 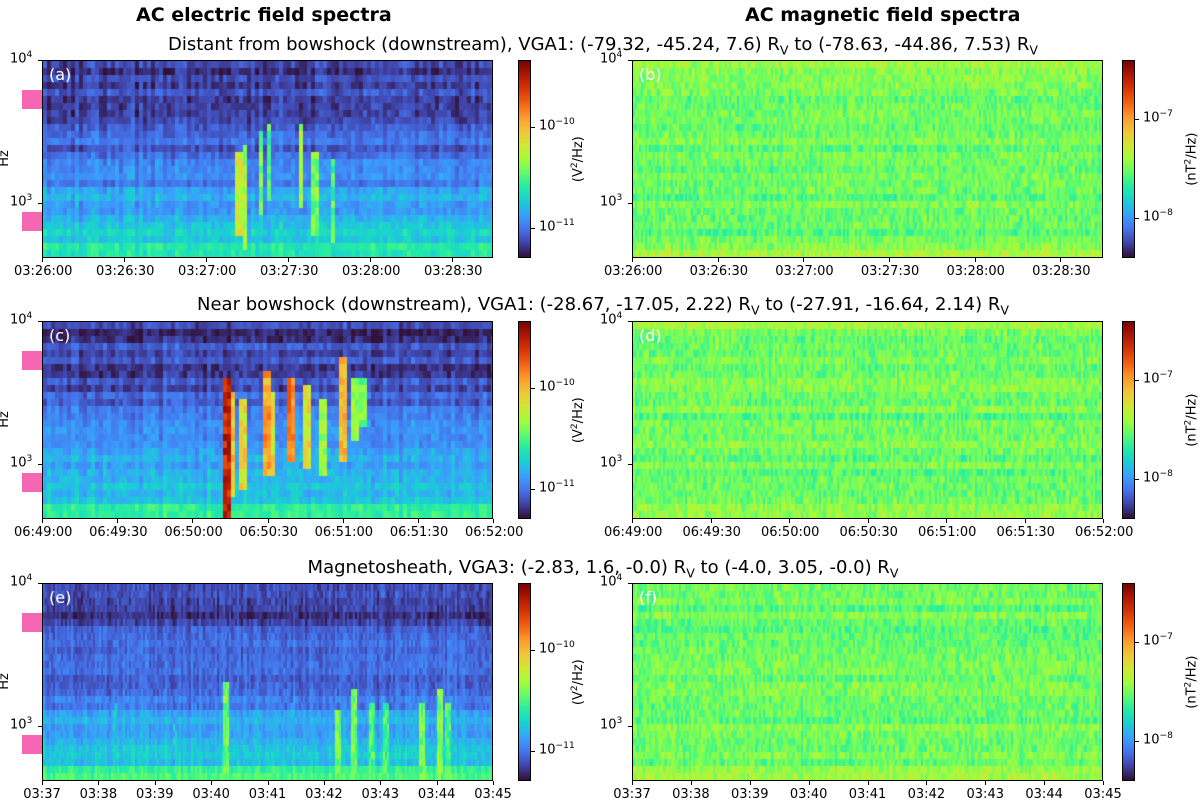 I want to click on x-tick-label: 03:26:30, so click(x=125, y=271).